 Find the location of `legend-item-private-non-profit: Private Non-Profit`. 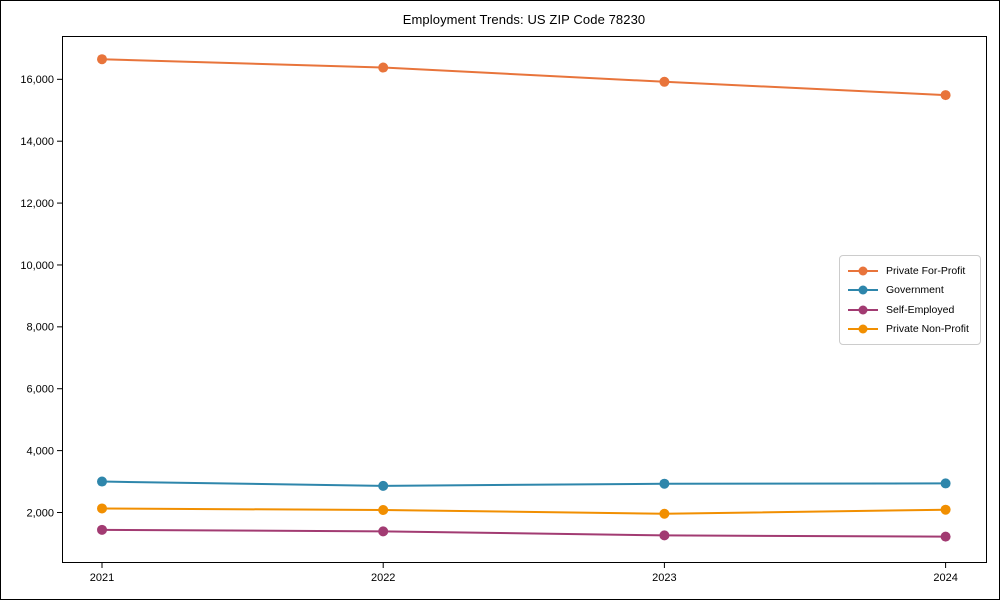

legend-item-private-non-profit: Private Non-Profit is located at coordinates (910, 330).